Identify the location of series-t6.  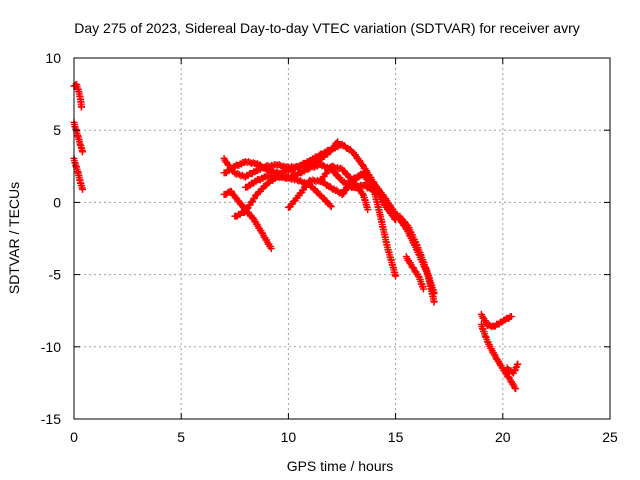
(247, 220).